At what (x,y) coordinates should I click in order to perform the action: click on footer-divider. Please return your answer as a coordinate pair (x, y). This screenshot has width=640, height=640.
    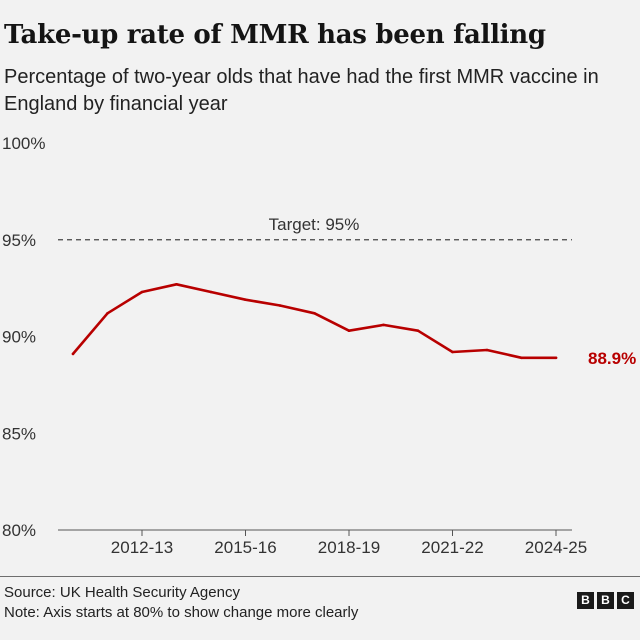
    Looking at the image, I should click on (320, 576).